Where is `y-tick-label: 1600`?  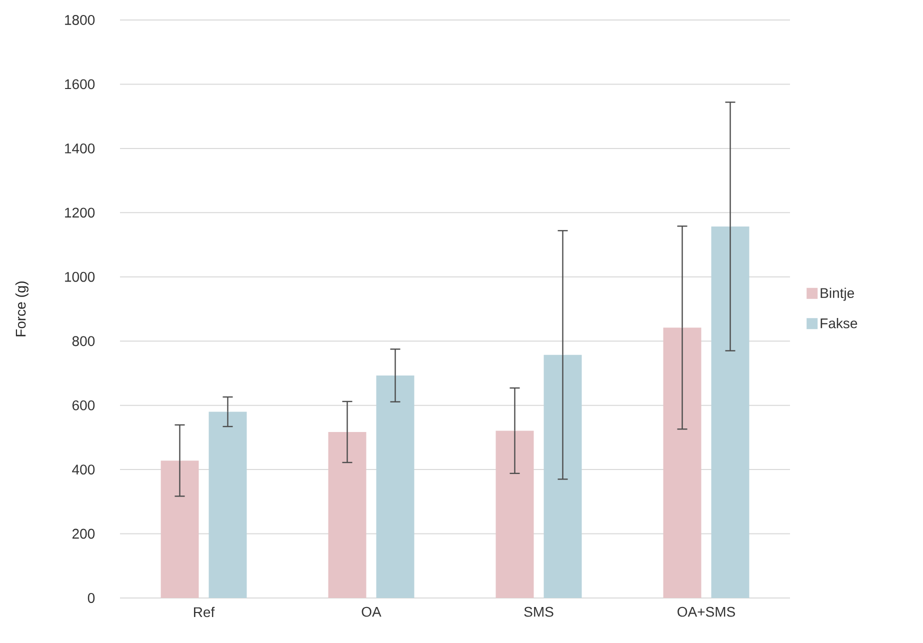
y-tick-label: 1600 is located at coordinates (80, 84).